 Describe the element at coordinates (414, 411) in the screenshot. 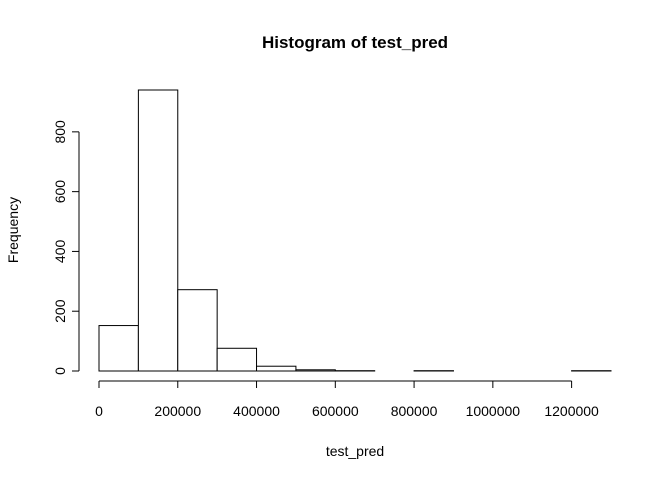

I see `x-tick-label: 800000` at that location.